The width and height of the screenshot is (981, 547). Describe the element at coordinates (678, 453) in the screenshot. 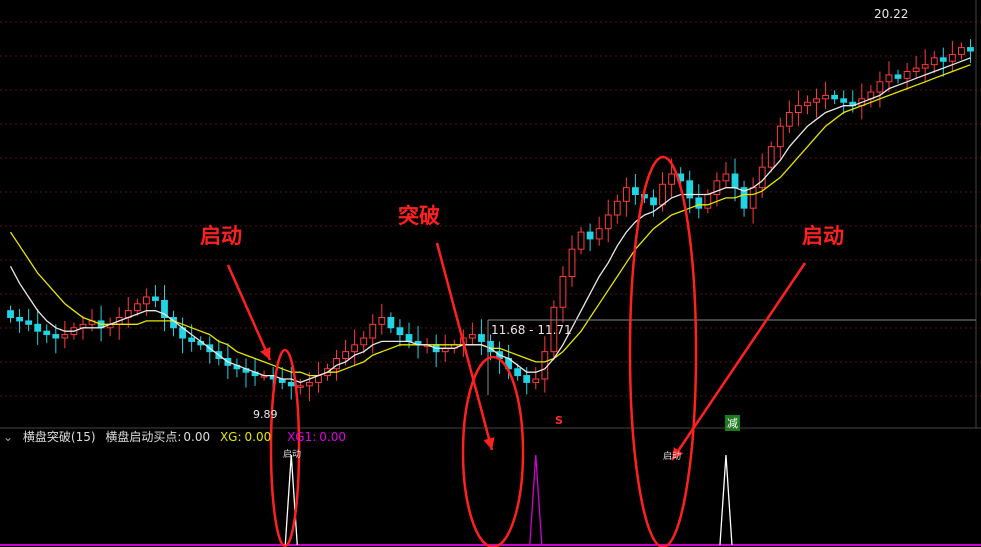

I see `arrow-start-right-head` at that location.